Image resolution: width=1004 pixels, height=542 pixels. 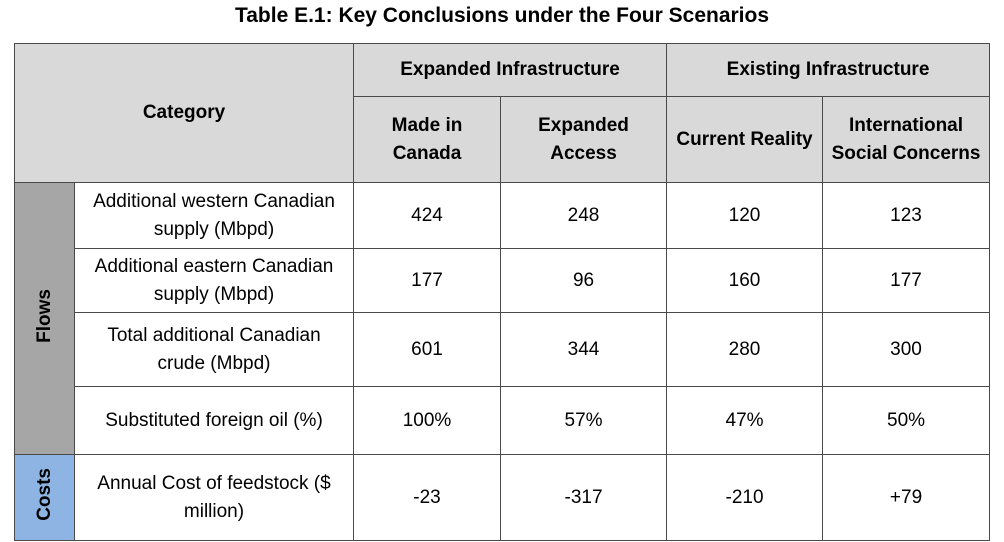 I want to click on category-header: Category, so click(x=184, y=113).